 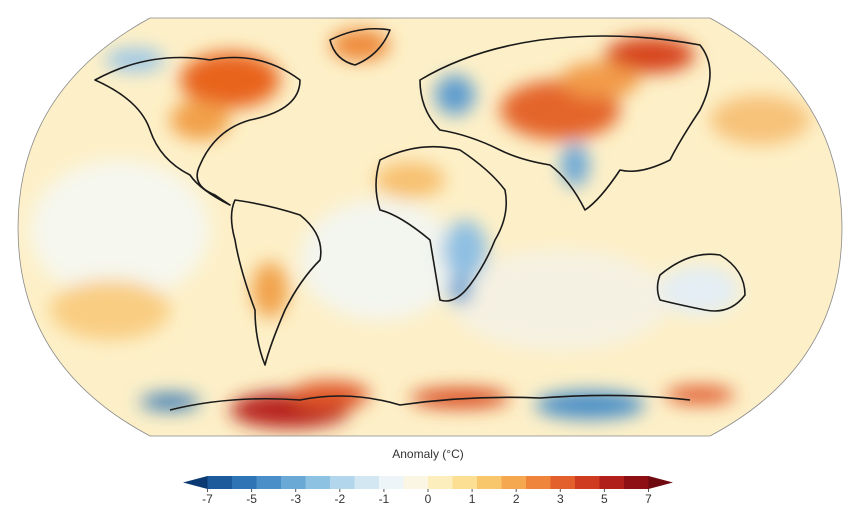 I want to click on colorbar-label: Anomaly (°C), so click(x=427, y=454).